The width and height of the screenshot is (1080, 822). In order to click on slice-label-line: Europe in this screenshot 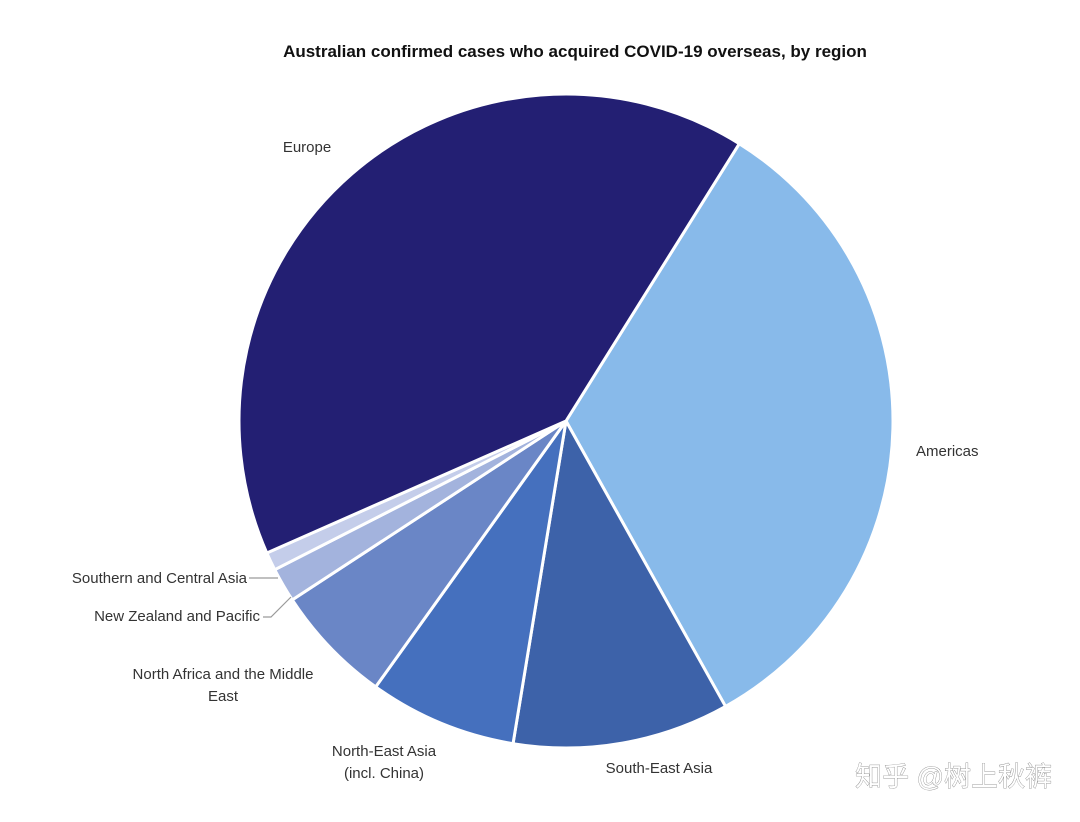, I will do `click(307, 147)`.